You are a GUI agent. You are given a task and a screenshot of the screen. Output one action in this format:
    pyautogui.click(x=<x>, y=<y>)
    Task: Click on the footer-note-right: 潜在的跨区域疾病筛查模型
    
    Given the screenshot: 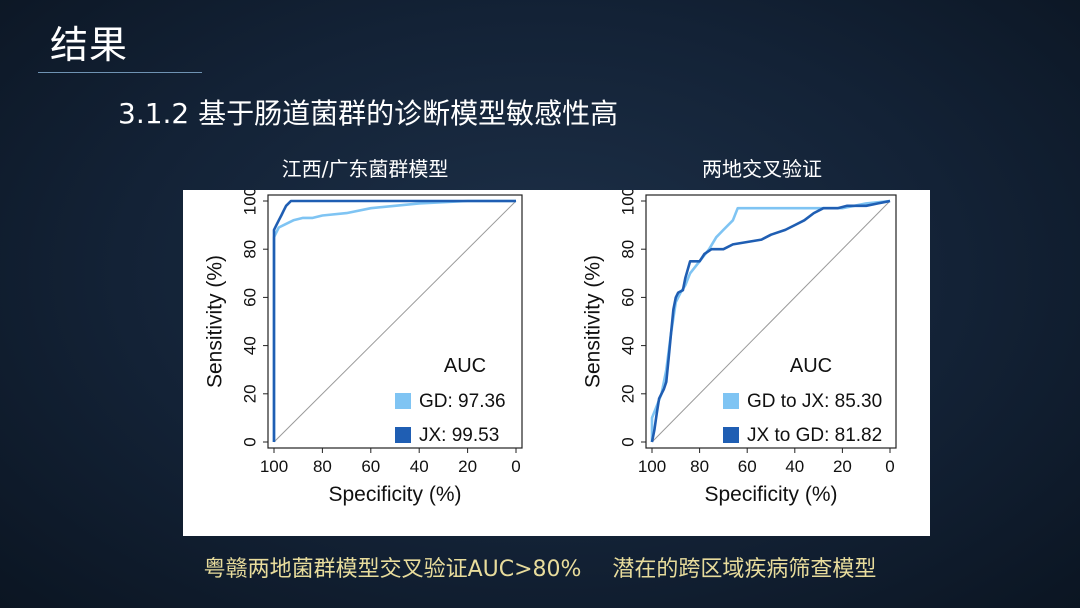 What is the action you would take?
    pyautogui.click(x=744, y=569)
    